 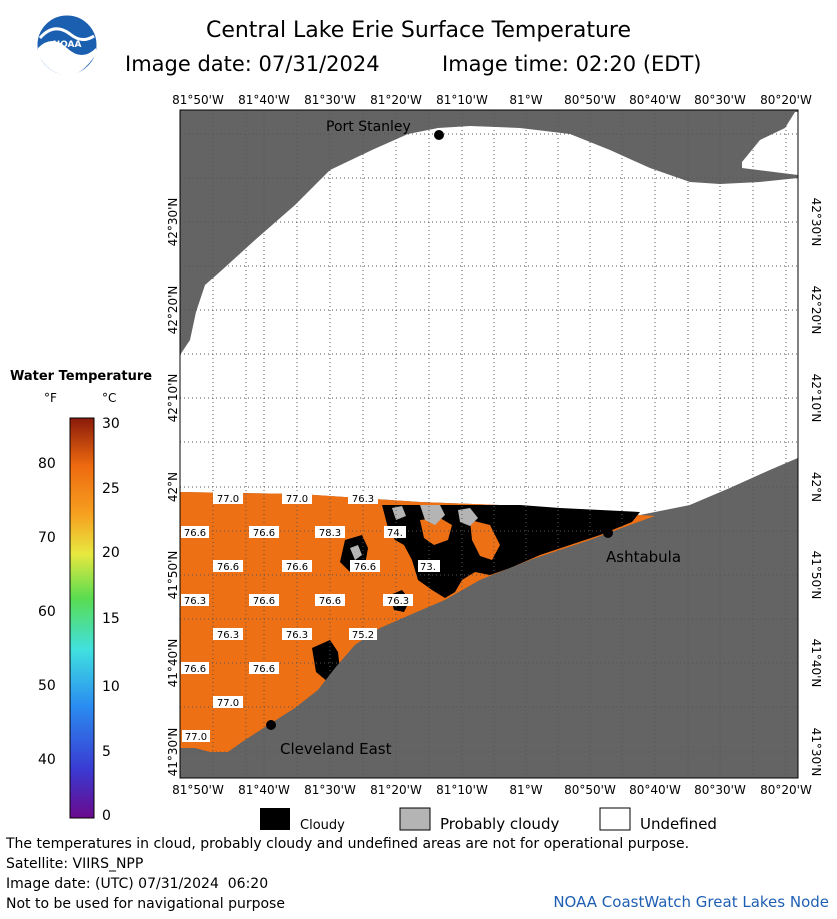 I want to click on legend-prob-cloudy-swatch, so click(x=415, y=819).